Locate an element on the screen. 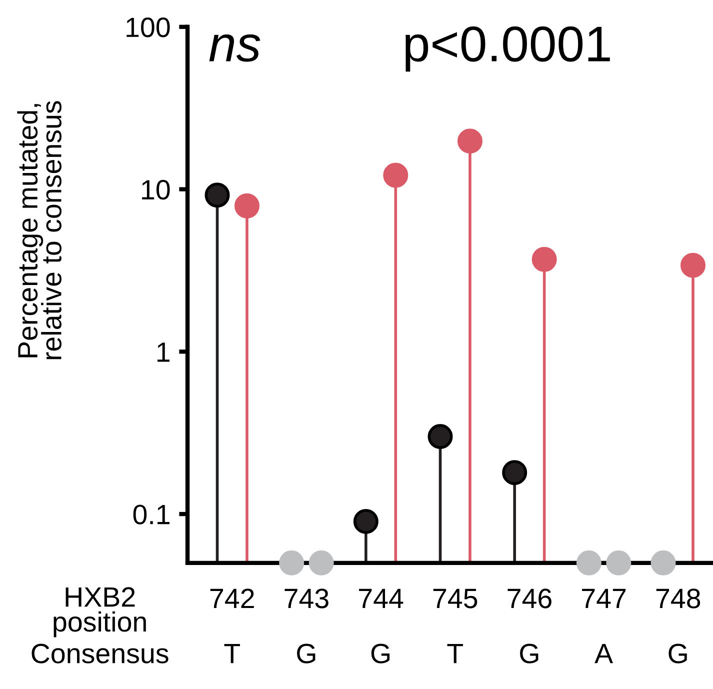  x-tick-label: 743 is located at coordinates (306, 598).